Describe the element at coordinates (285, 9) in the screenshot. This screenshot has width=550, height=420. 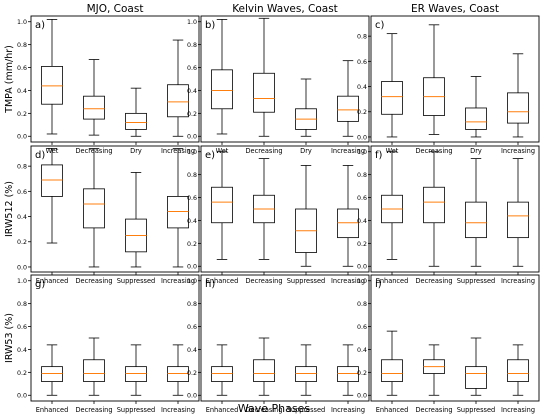
I see `panel-title: Kelvin Waves, Coast` at that location.